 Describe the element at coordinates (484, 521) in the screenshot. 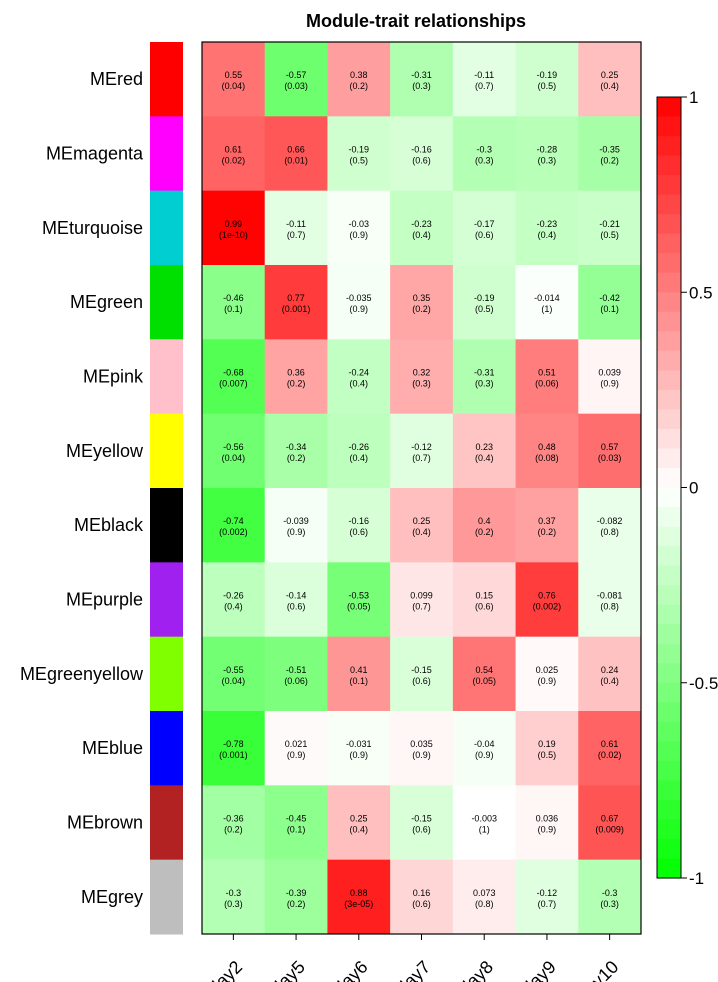

I see `correlation-label: 0.4` at that location.